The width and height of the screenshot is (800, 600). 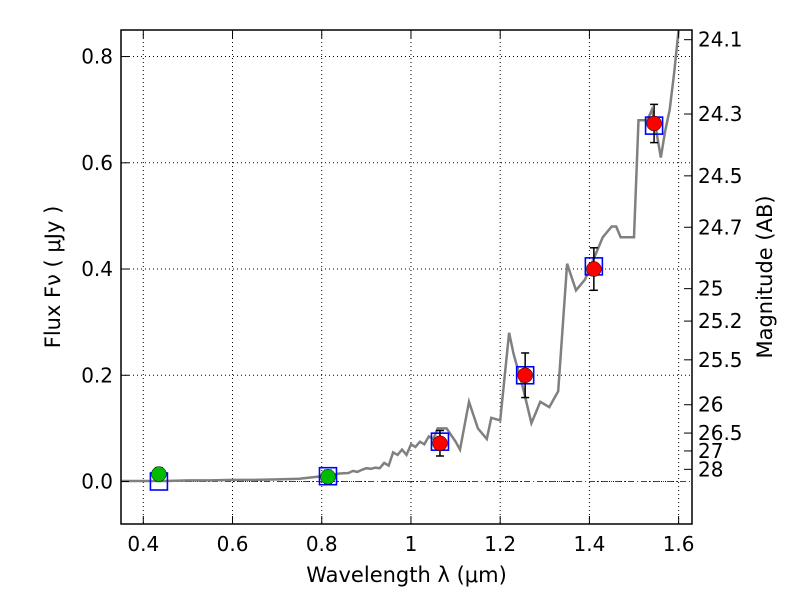 I want to click on y-axis-label: Flux Fν ( μJy ), so click(x=53, y=277).